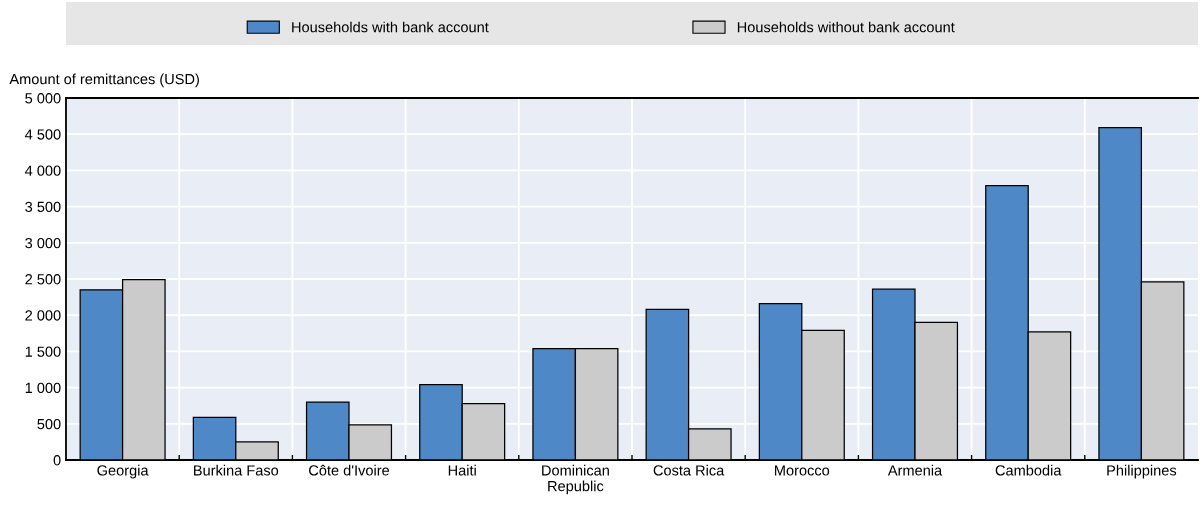  What do you see at coordinates (846, 27) in the screenshot?
I see `legend-label: Households without bank account` at bounding box center [846, 27].